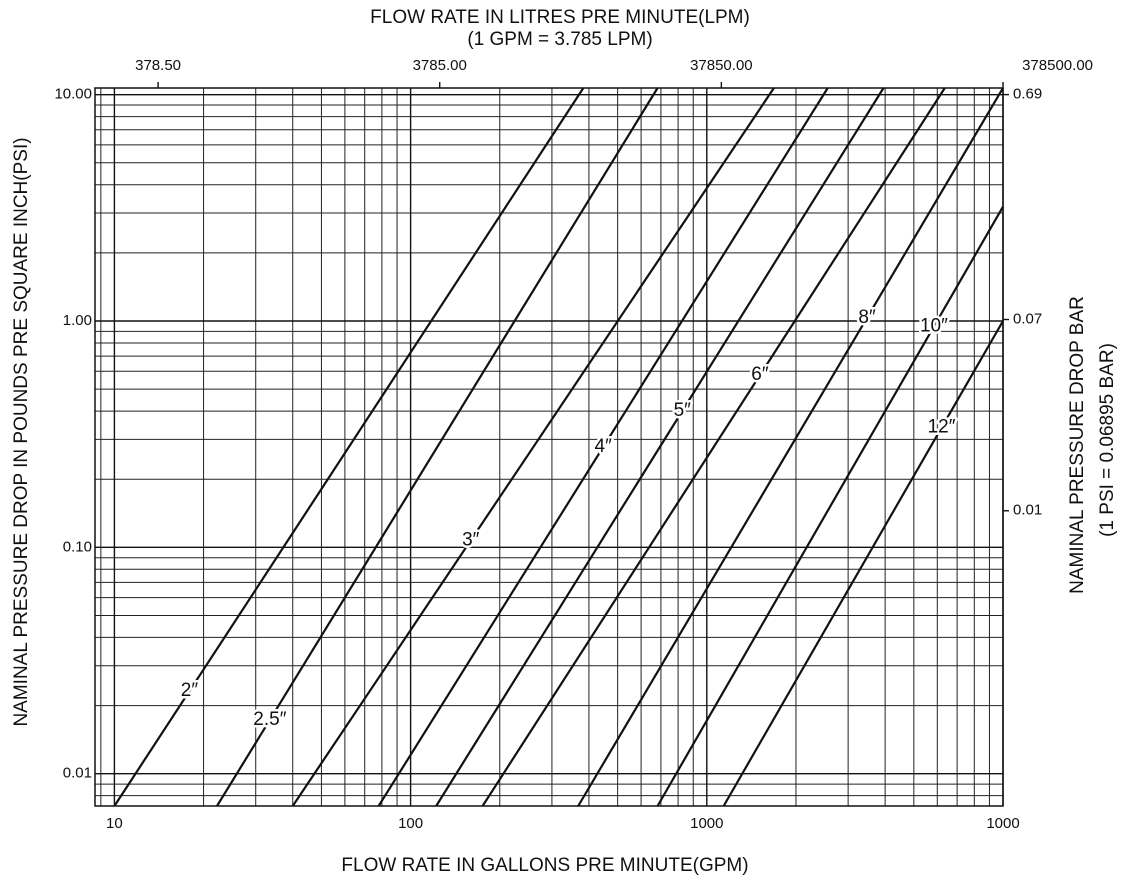 This screenshot has width=1127, height=883. I want to click on y2-axis-title: NAMINAL PRESSURE DROP BAR, so click(1077, 445).